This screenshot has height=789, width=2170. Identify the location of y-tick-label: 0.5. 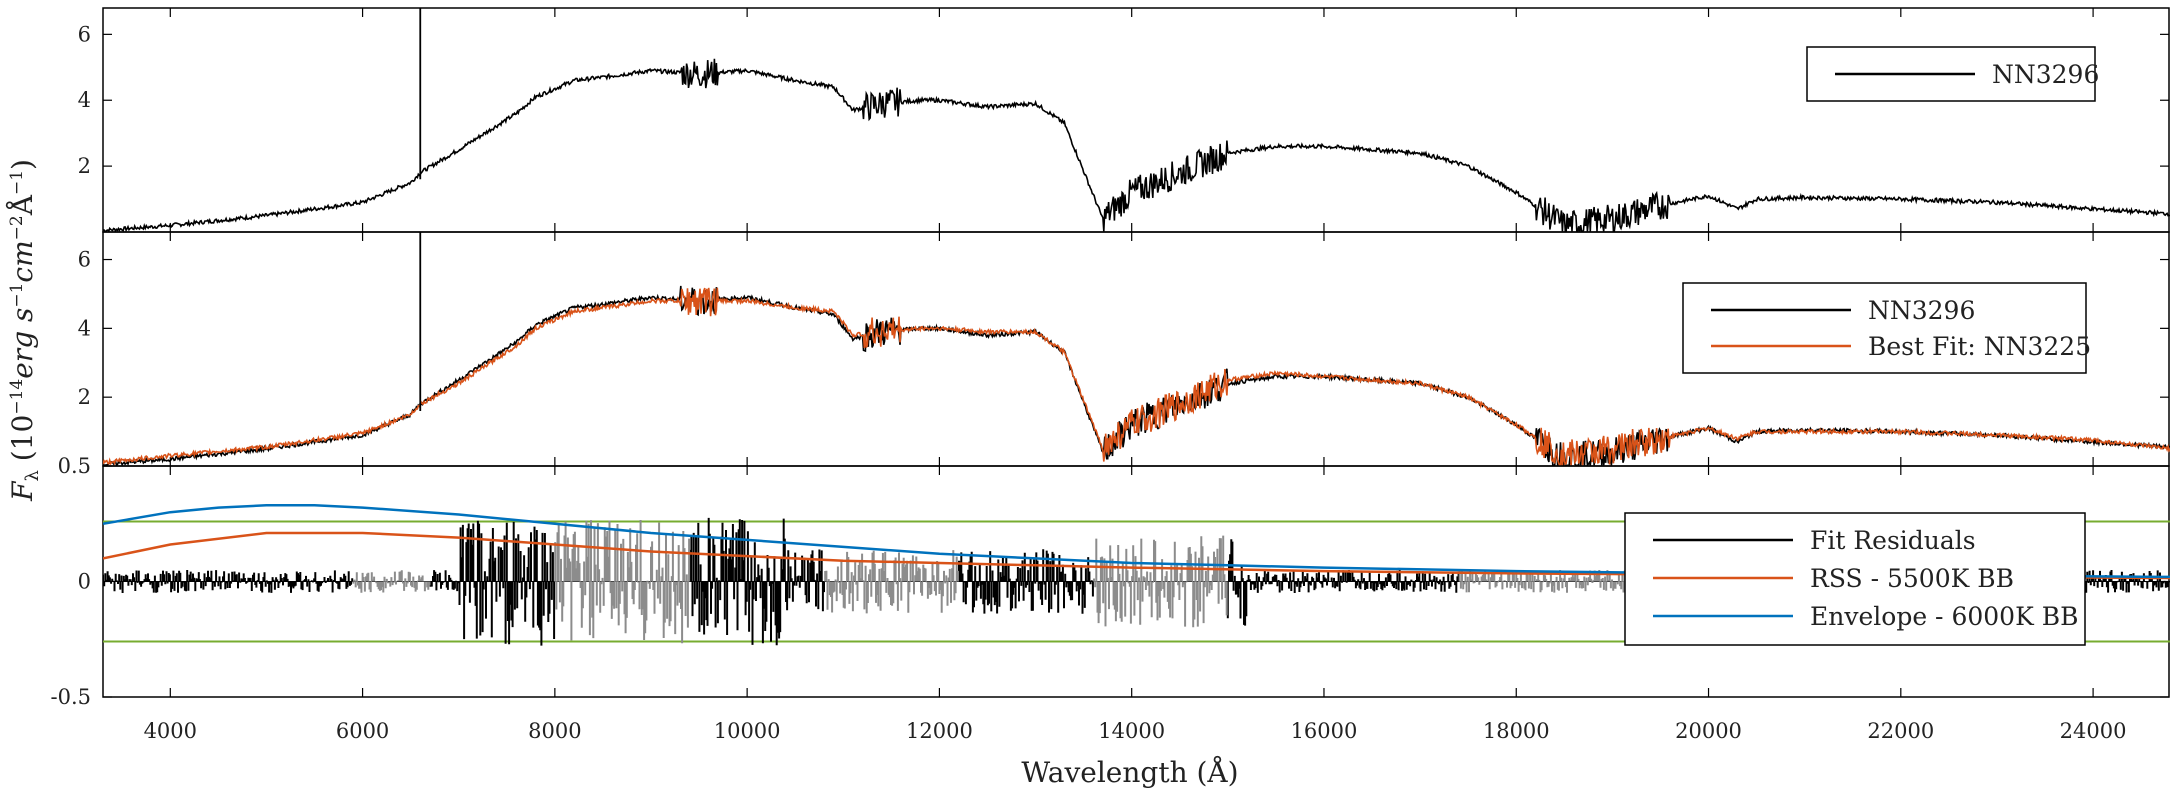
(74, 466).